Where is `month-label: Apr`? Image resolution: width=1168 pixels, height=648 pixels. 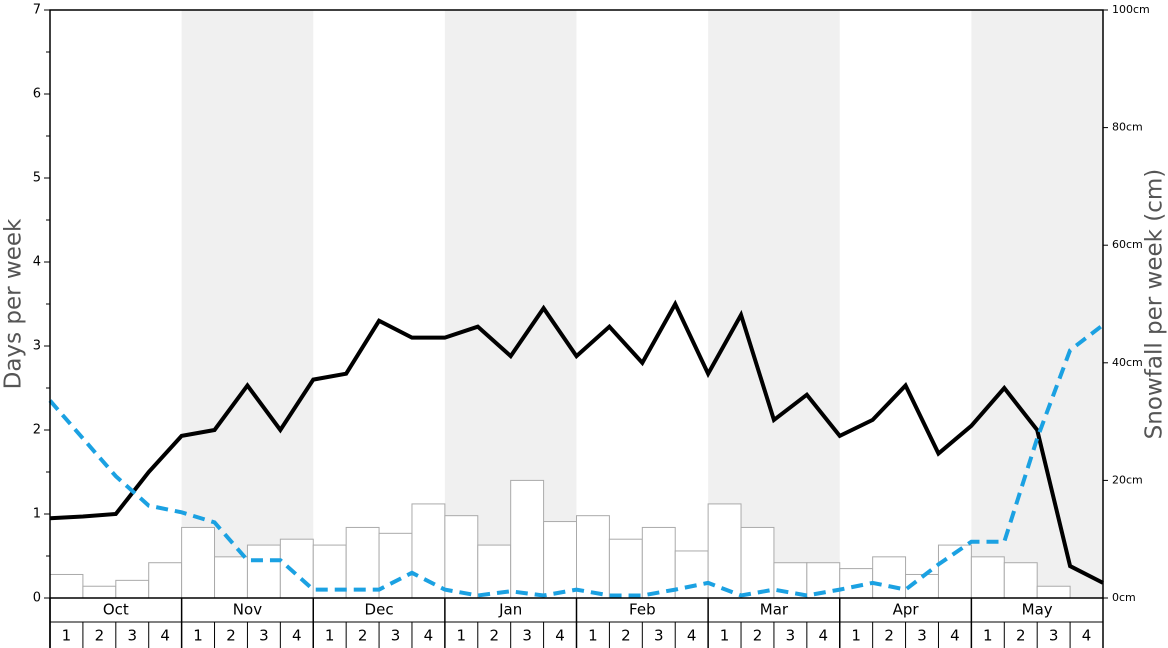
month-label: Apr is located at coordinates (906, 610).